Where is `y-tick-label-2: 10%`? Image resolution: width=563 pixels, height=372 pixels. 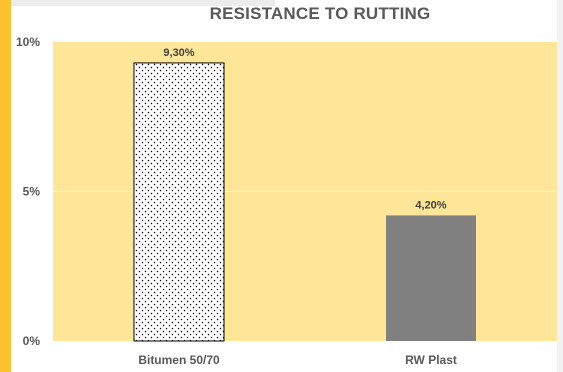 y-tick-label-2: 10% is located at coordinates (28, 42).